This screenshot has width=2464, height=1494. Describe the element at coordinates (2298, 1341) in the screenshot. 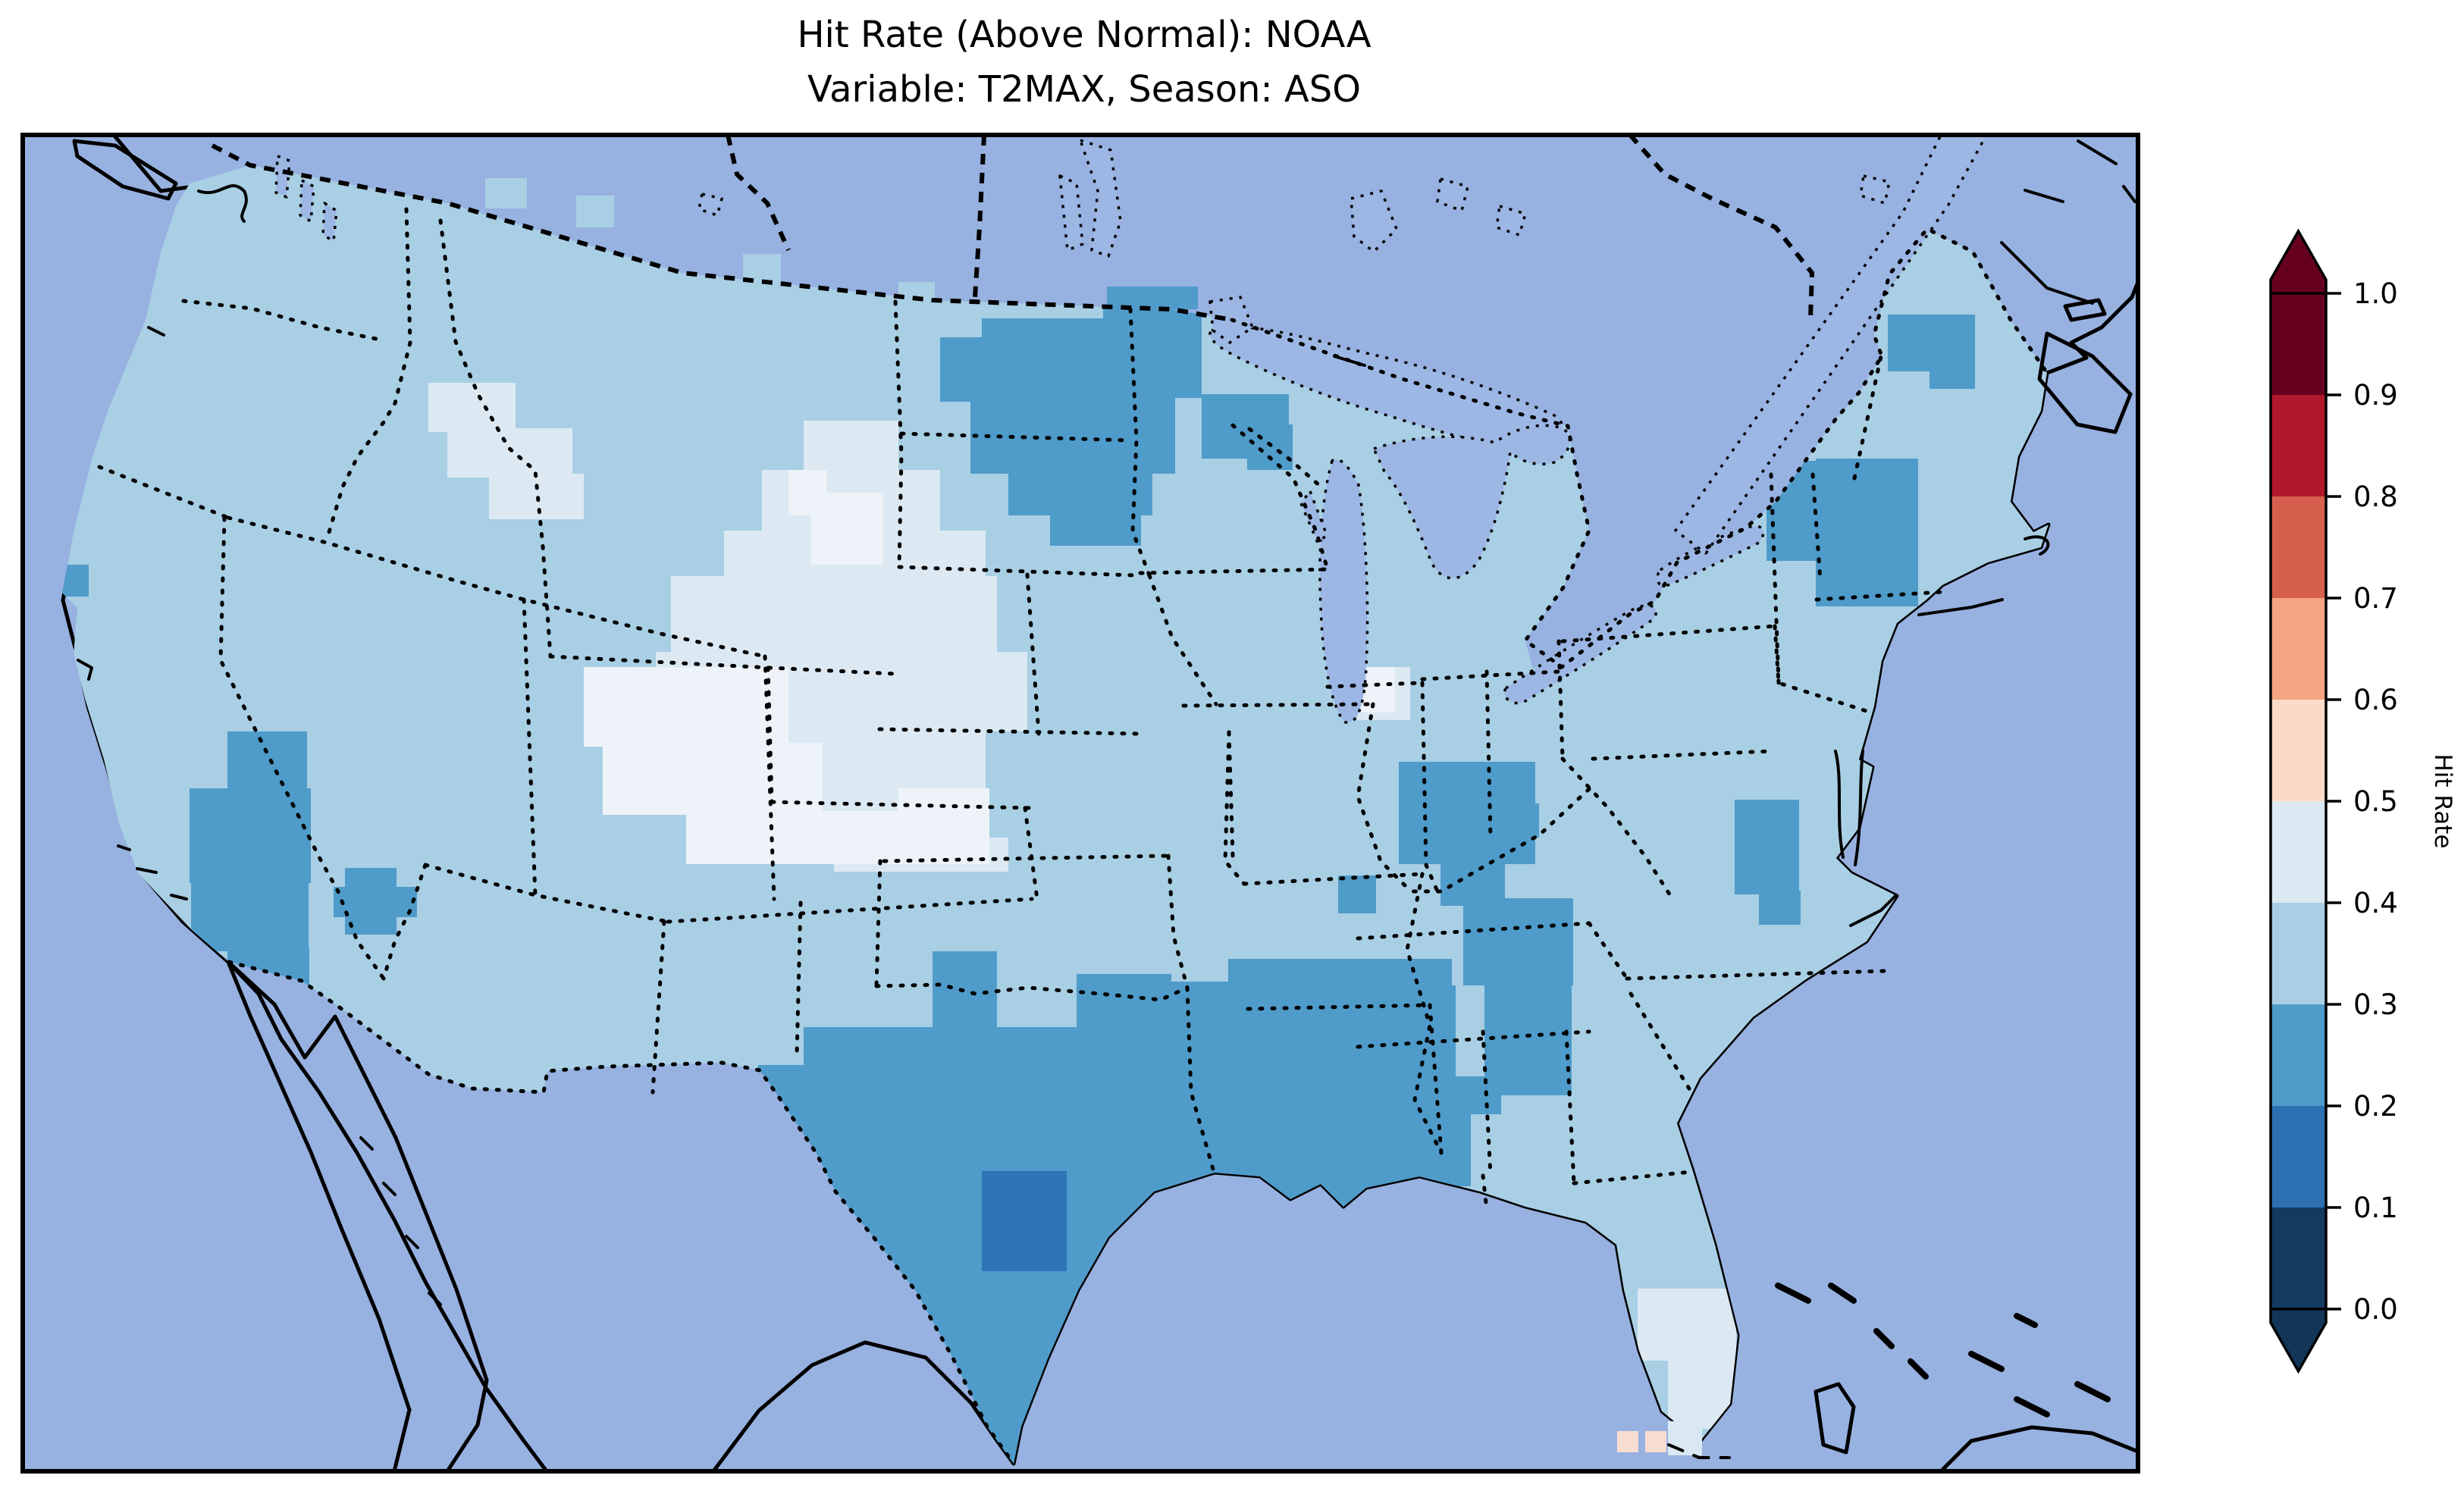

I see `colorbar-arrow-under` at that location.